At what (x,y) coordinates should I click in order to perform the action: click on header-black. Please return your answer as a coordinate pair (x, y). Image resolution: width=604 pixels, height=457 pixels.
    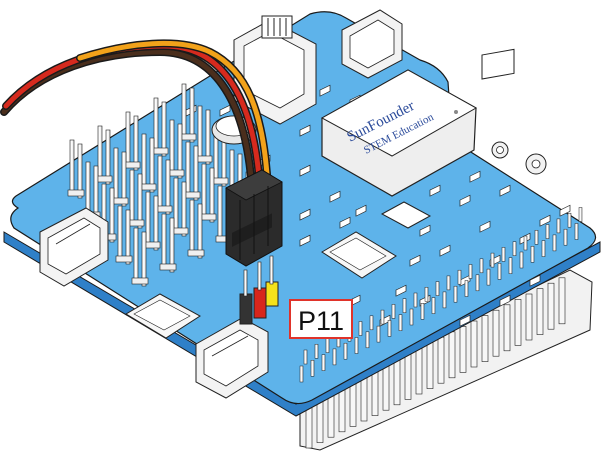
    Looking at the image, I should click on (246, 309).